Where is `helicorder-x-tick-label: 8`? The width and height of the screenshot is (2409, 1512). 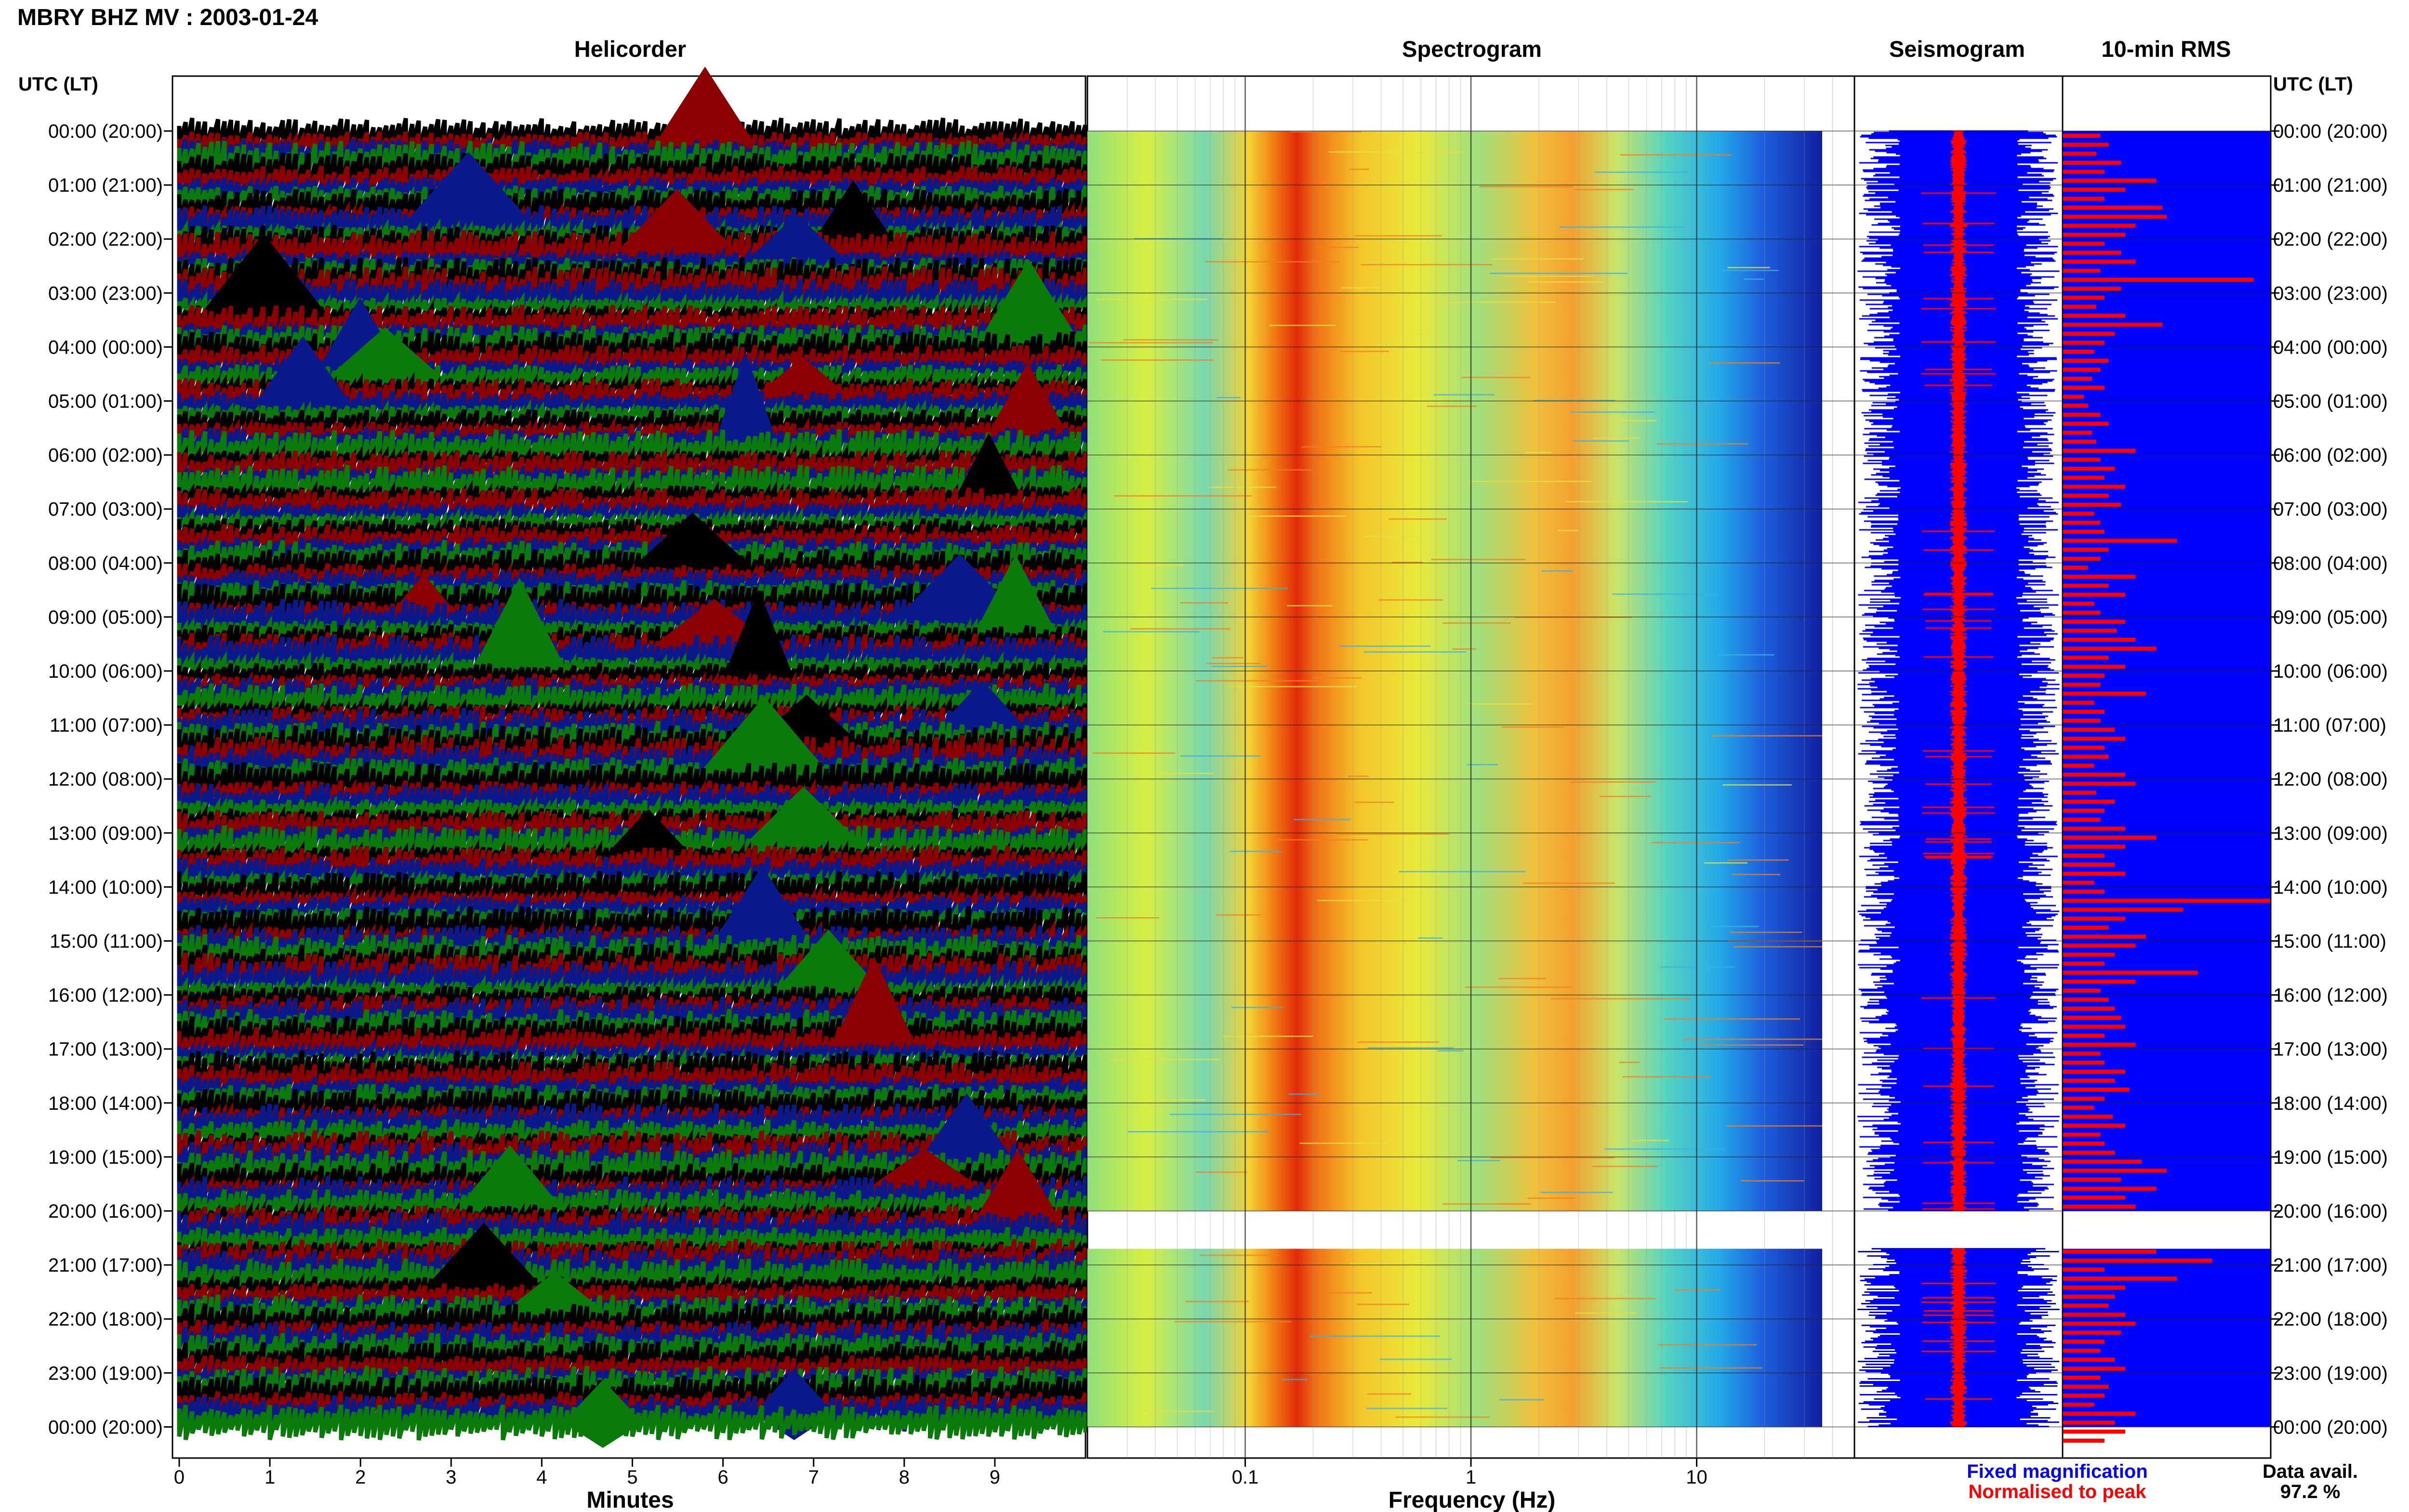 helicorder-x-tick-label: 8 is located at coordinates (904, 1477).